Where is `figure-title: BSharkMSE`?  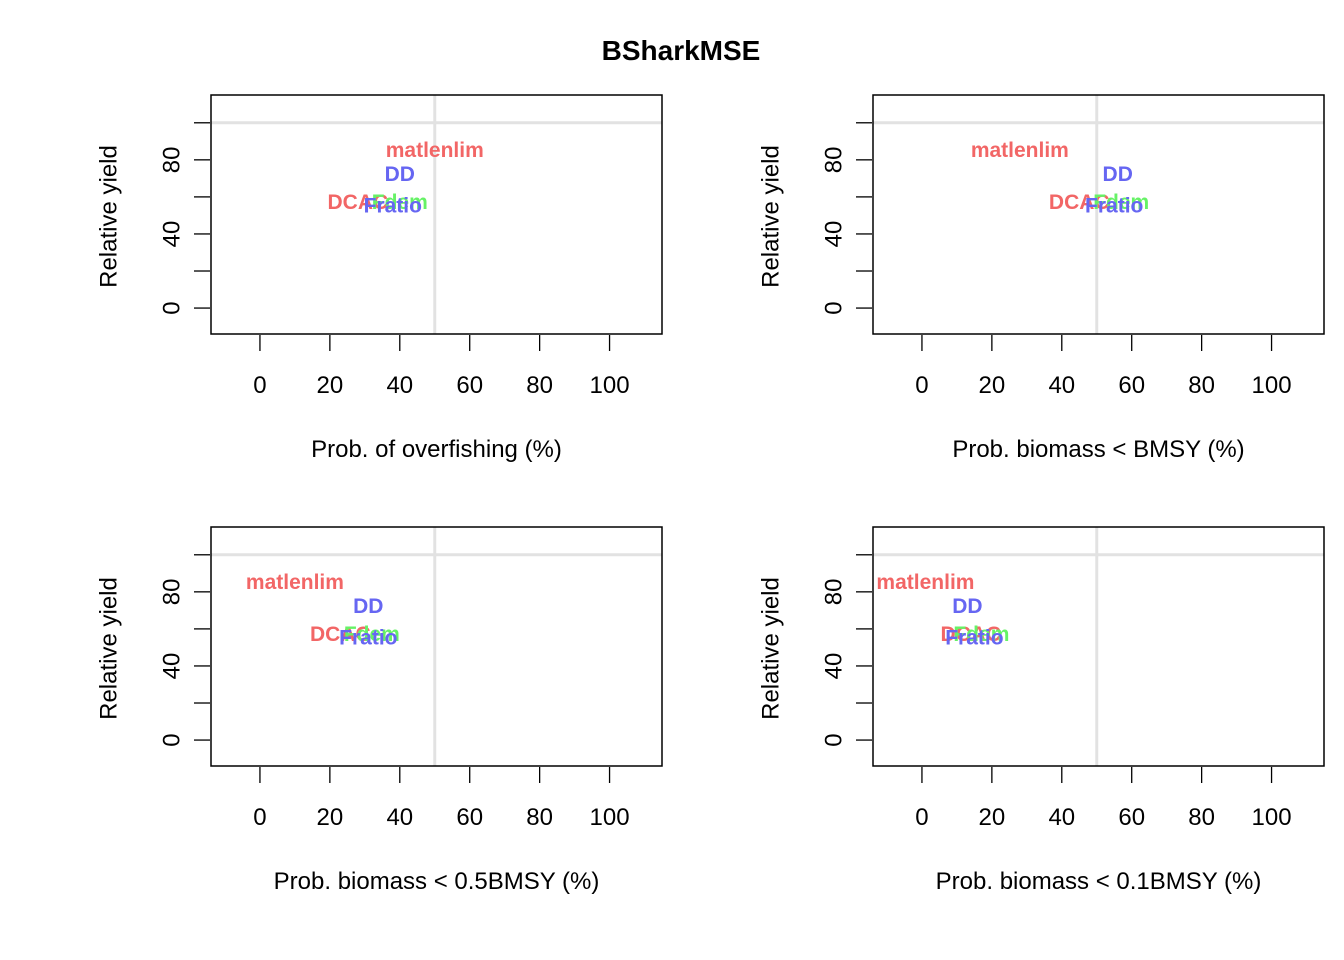 figure-title: BSharkMSE is located at coordinates (681, 50).